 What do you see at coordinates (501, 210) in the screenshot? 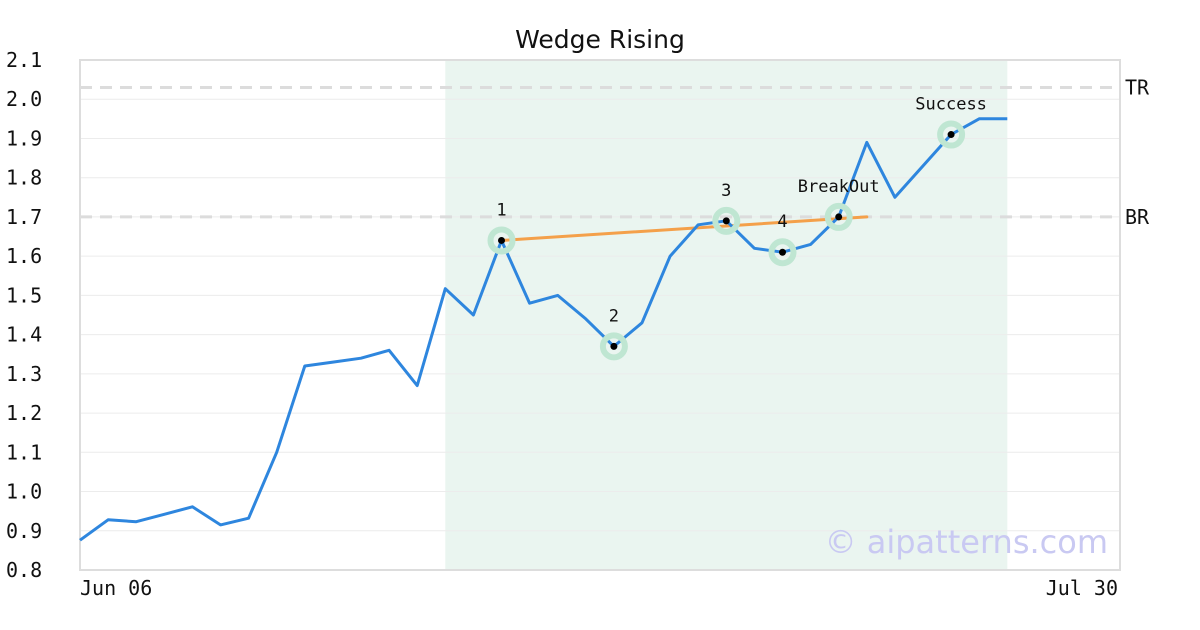
I see `annotation-label: 1` at bounding box center [501, 210].